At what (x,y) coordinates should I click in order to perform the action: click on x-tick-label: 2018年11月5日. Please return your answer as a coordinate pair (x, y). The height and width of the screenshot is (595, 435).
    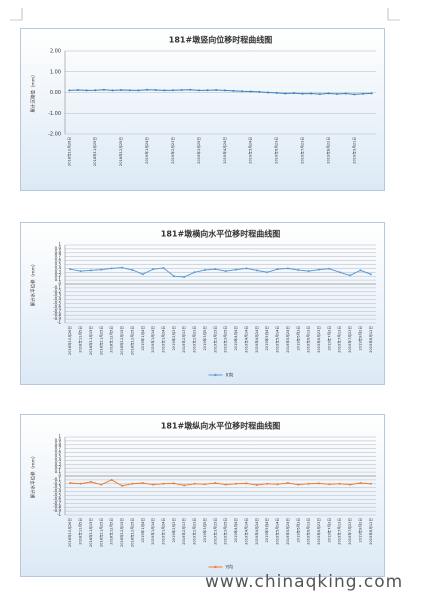
    Looking at the image, I should click on (80, 531).